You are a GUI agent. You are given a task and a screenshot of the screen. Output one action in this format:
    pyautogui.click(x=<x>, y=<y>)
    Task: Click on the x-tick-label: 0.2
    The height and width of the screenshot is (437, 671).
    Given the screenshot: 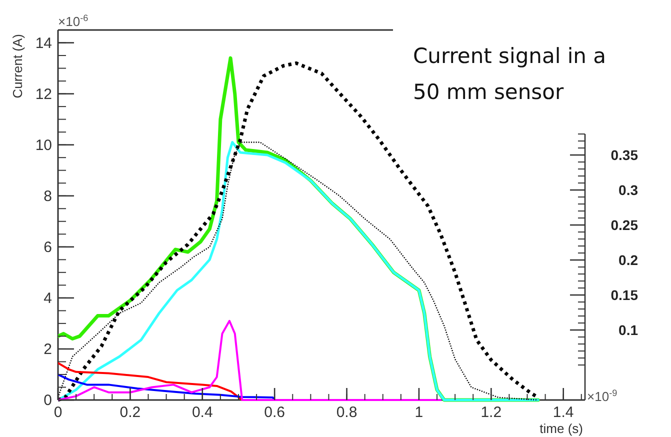 What is the action you would take?
    pyautogui.click(x=130, y=412)
    